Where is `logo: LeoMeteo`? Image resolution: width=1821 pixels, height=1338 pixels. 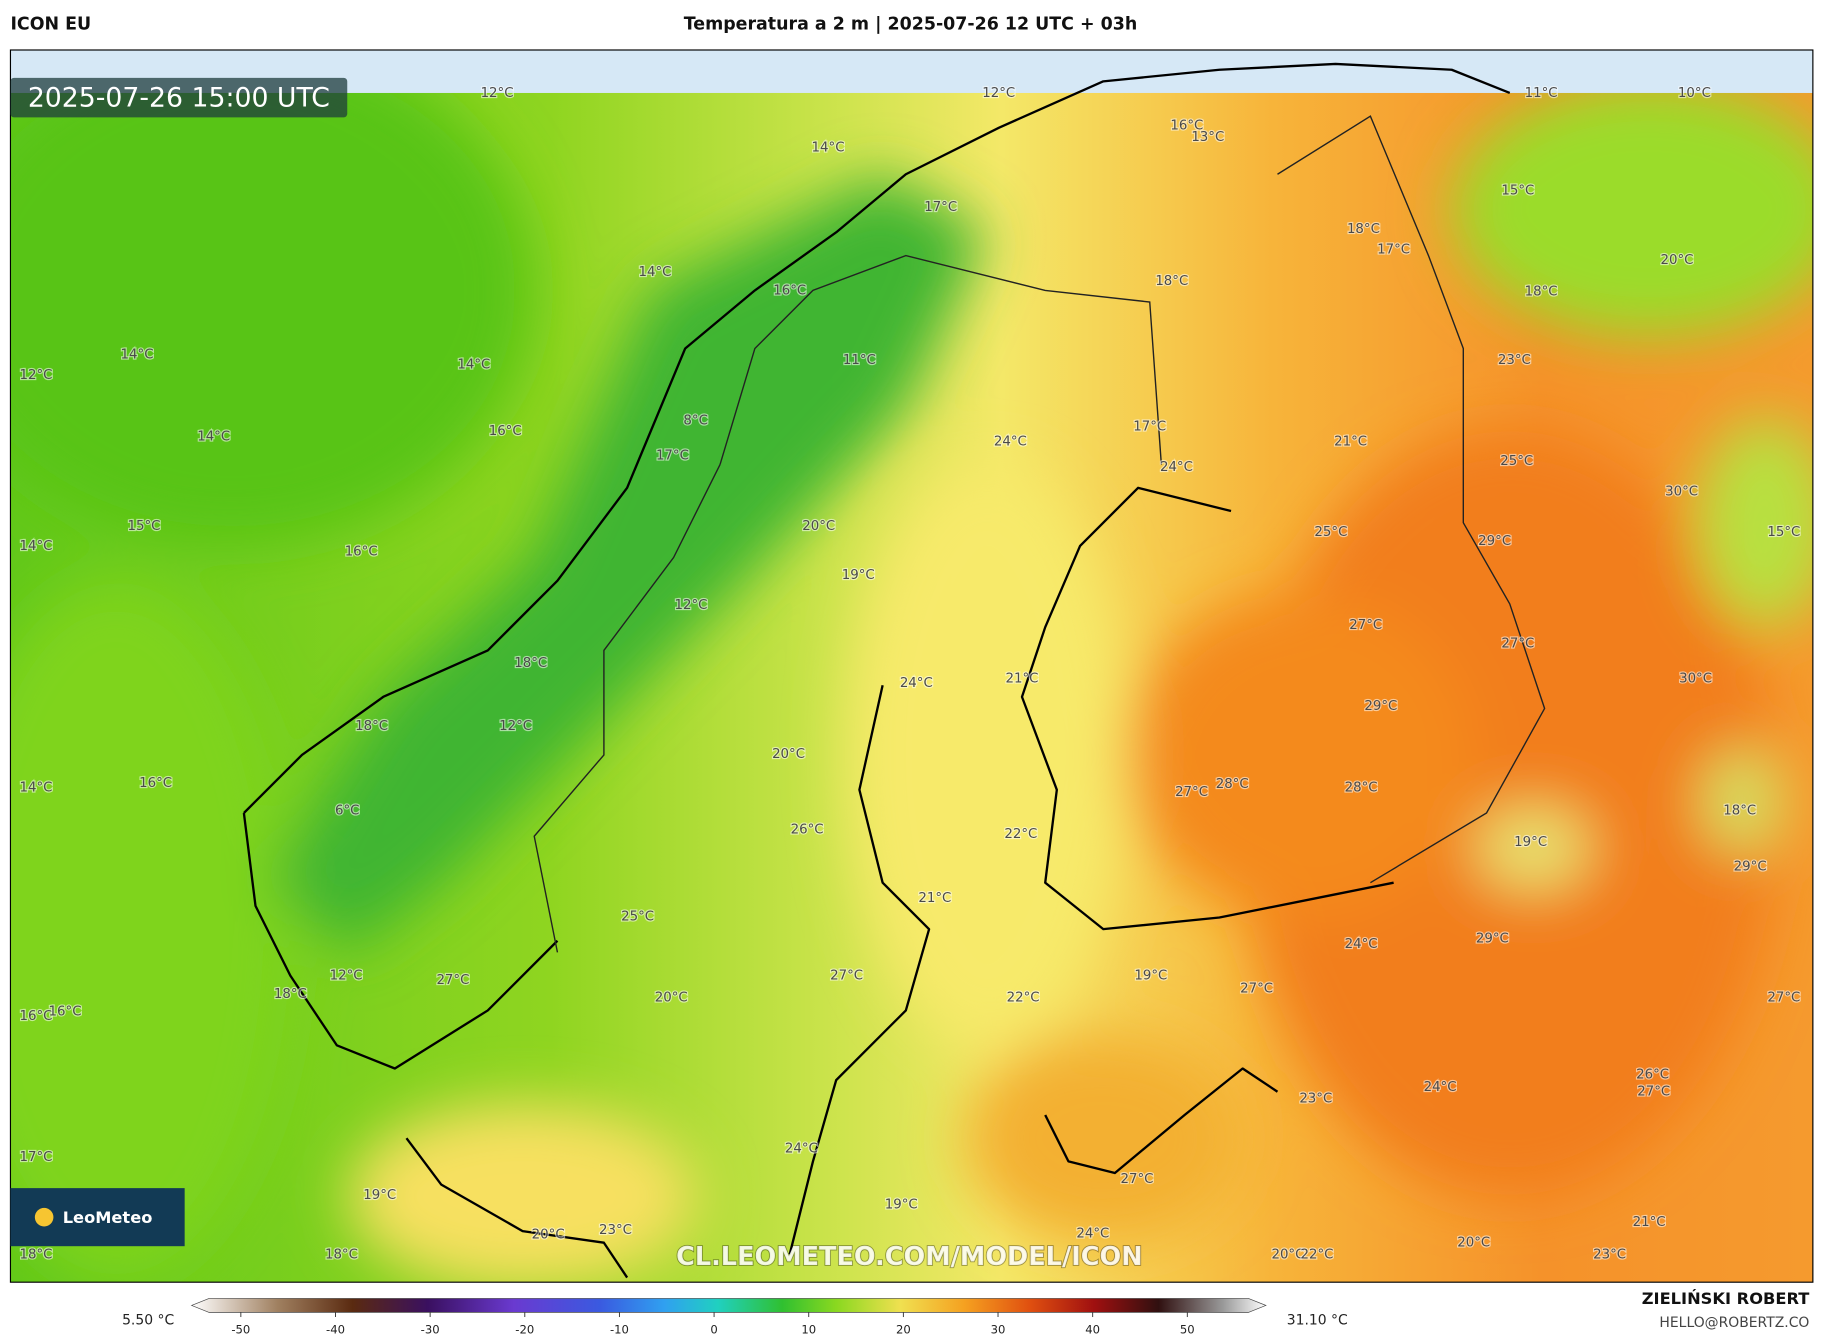 logo: LeoMeteo is located at coordinates (108, 1217).